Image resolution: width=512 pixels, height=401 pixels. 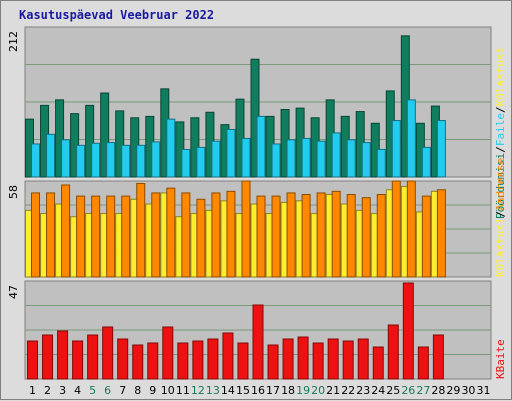 I want to click on x-tick-label-day-16: 16, so click(x=258, y=390).